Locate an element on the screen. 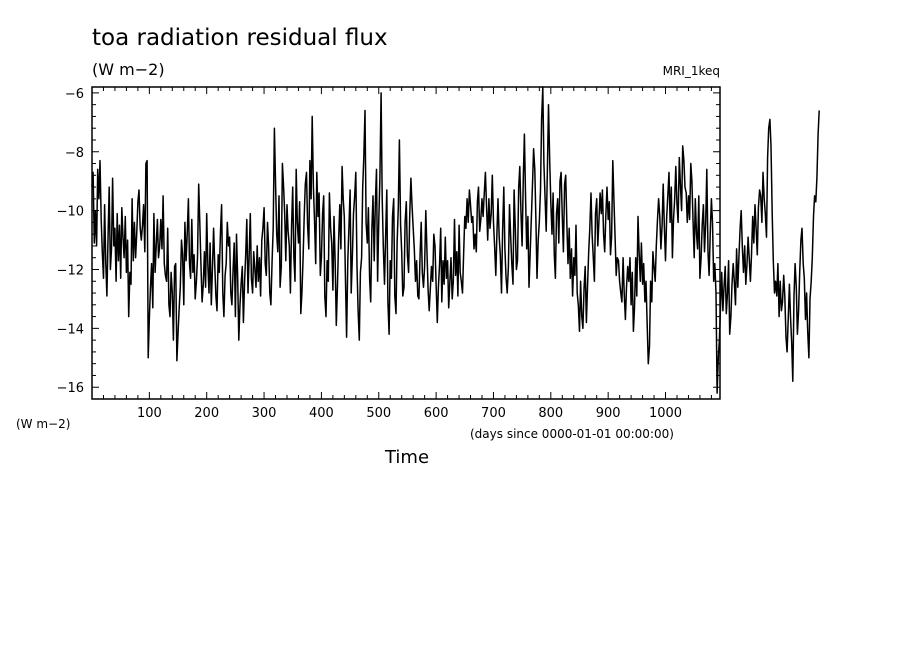  x-tick-label: 300 is located at coordinates (264, 413).